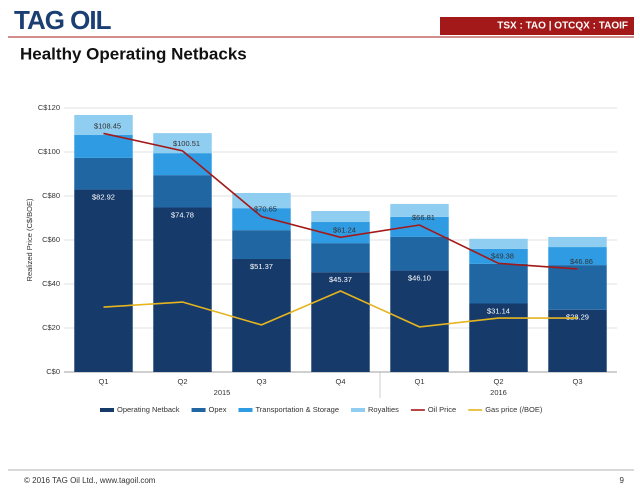 This screenshot has width=640, height=495. What do you see at coordinates (51, 327) in the screenshot?
I see `y-tick-label: C$20` at bounding box center [51, 327].